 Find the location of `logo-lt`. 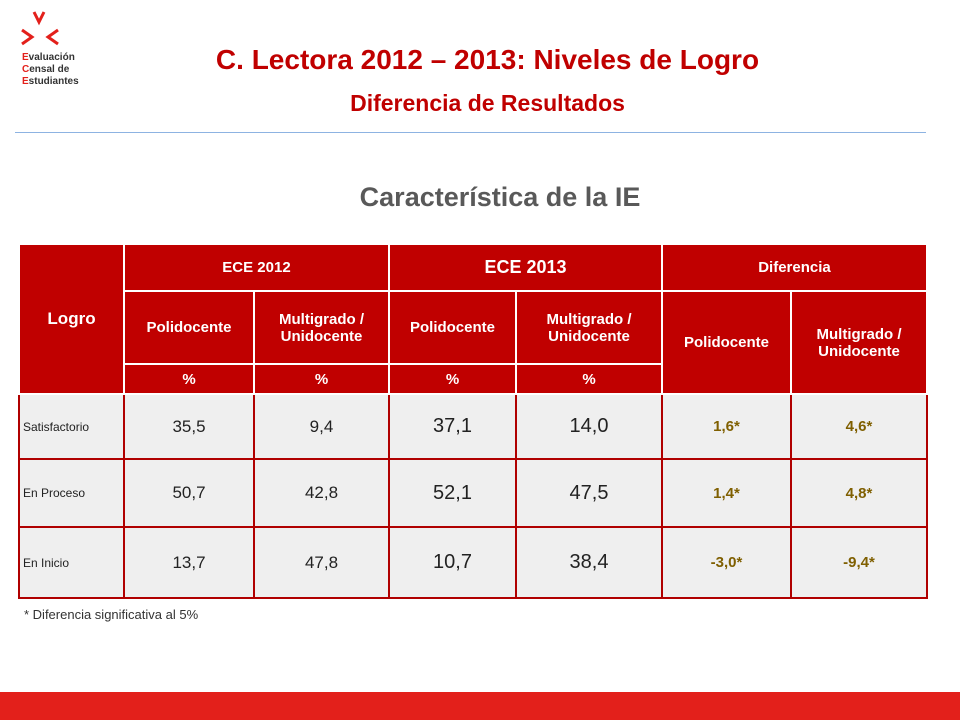

logo-lt is located at coordinates (52, 37).